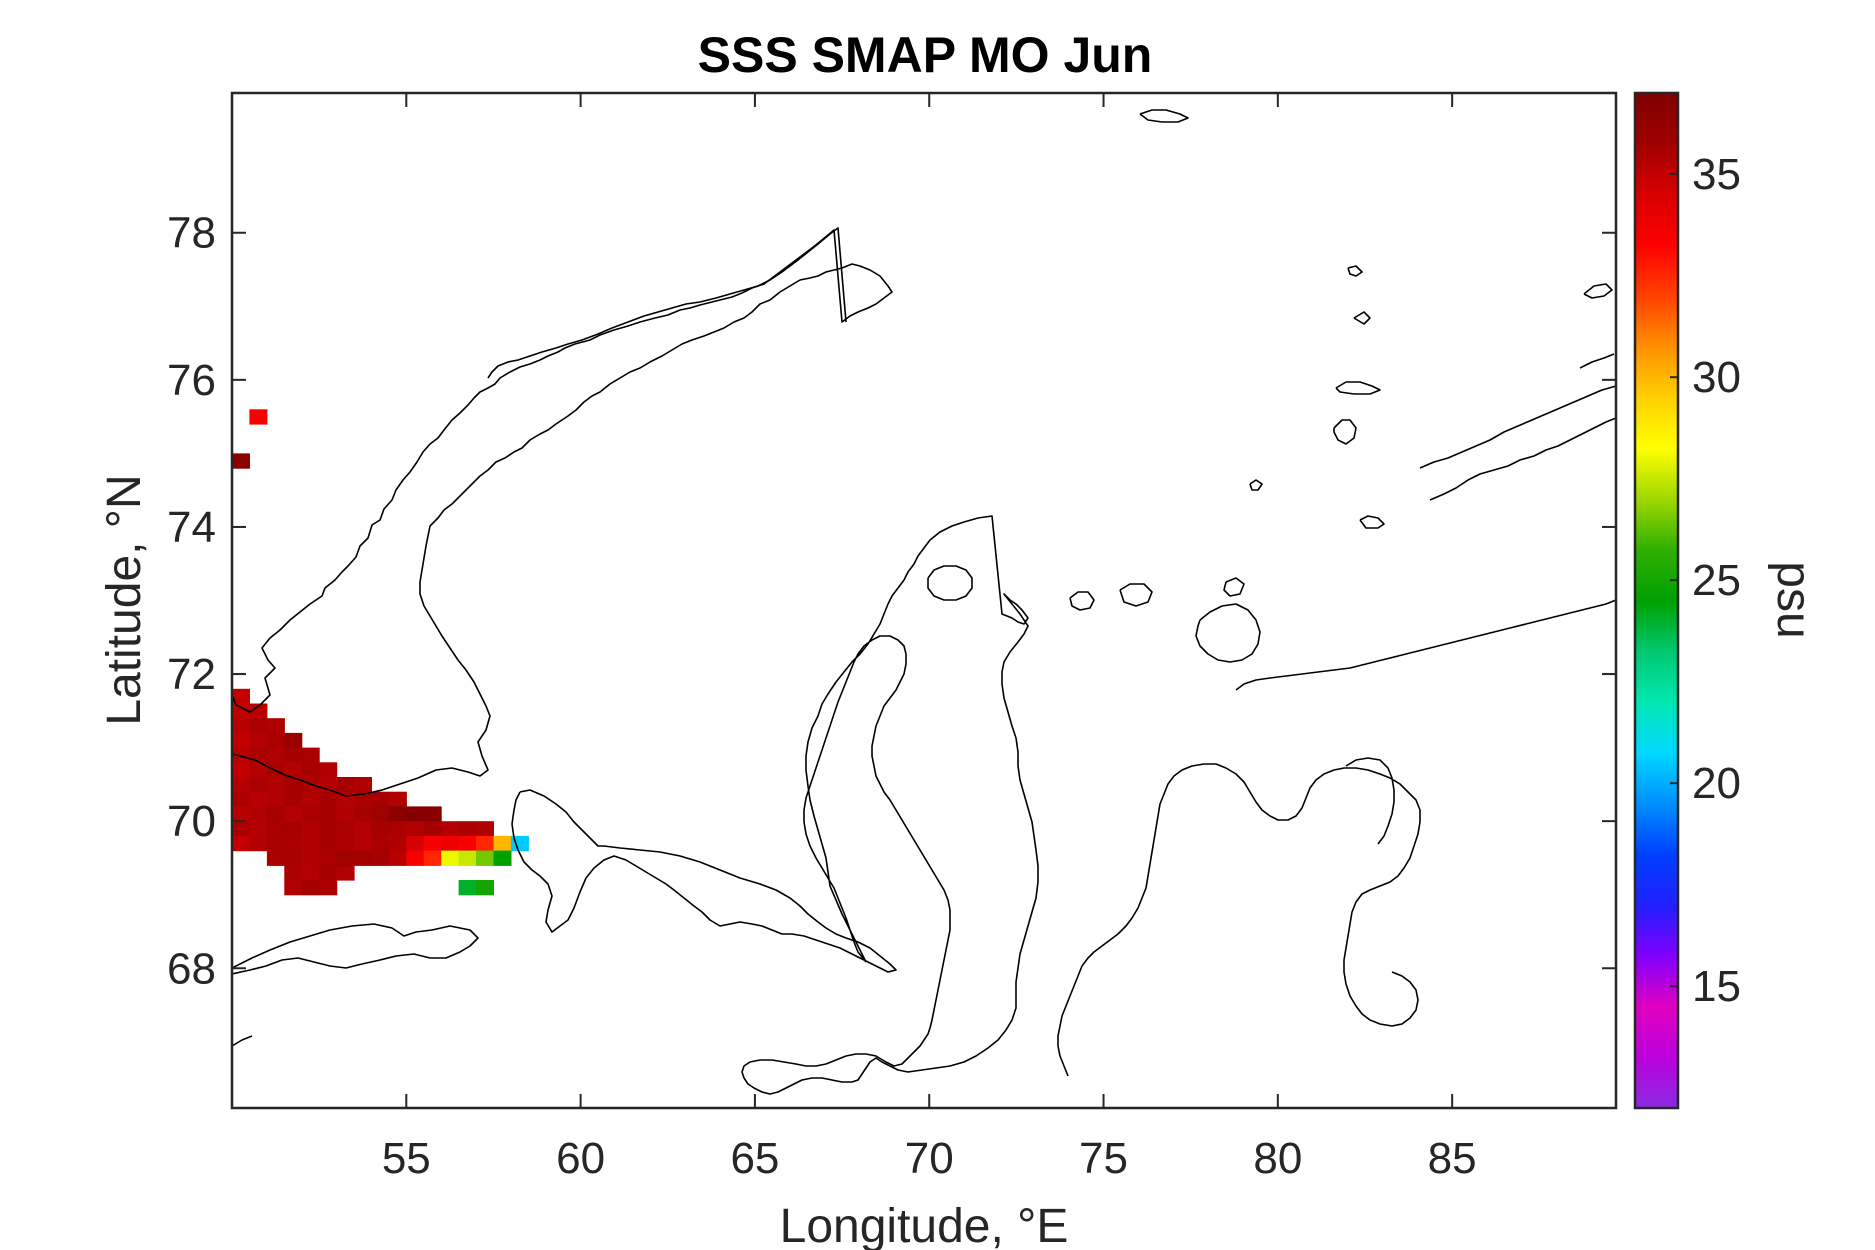  What do you see at coordinates (1716, 783) in the screenshot?
I see `colorbar-tick-label: 20` at bounding box center [1716, 783].